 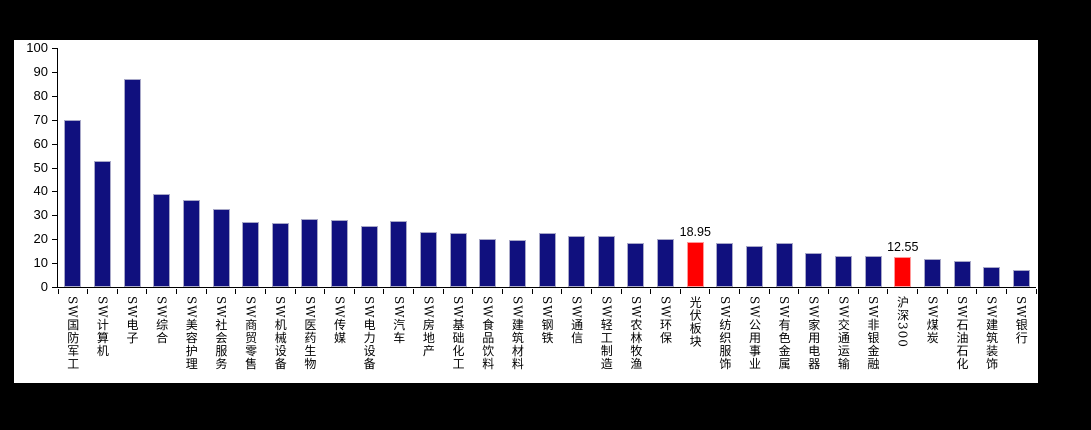 What do you see at coordinates (368, 339) in the screenshot?
I see `x-label-slot: SW电力设备` at bounding box center [368, 339].